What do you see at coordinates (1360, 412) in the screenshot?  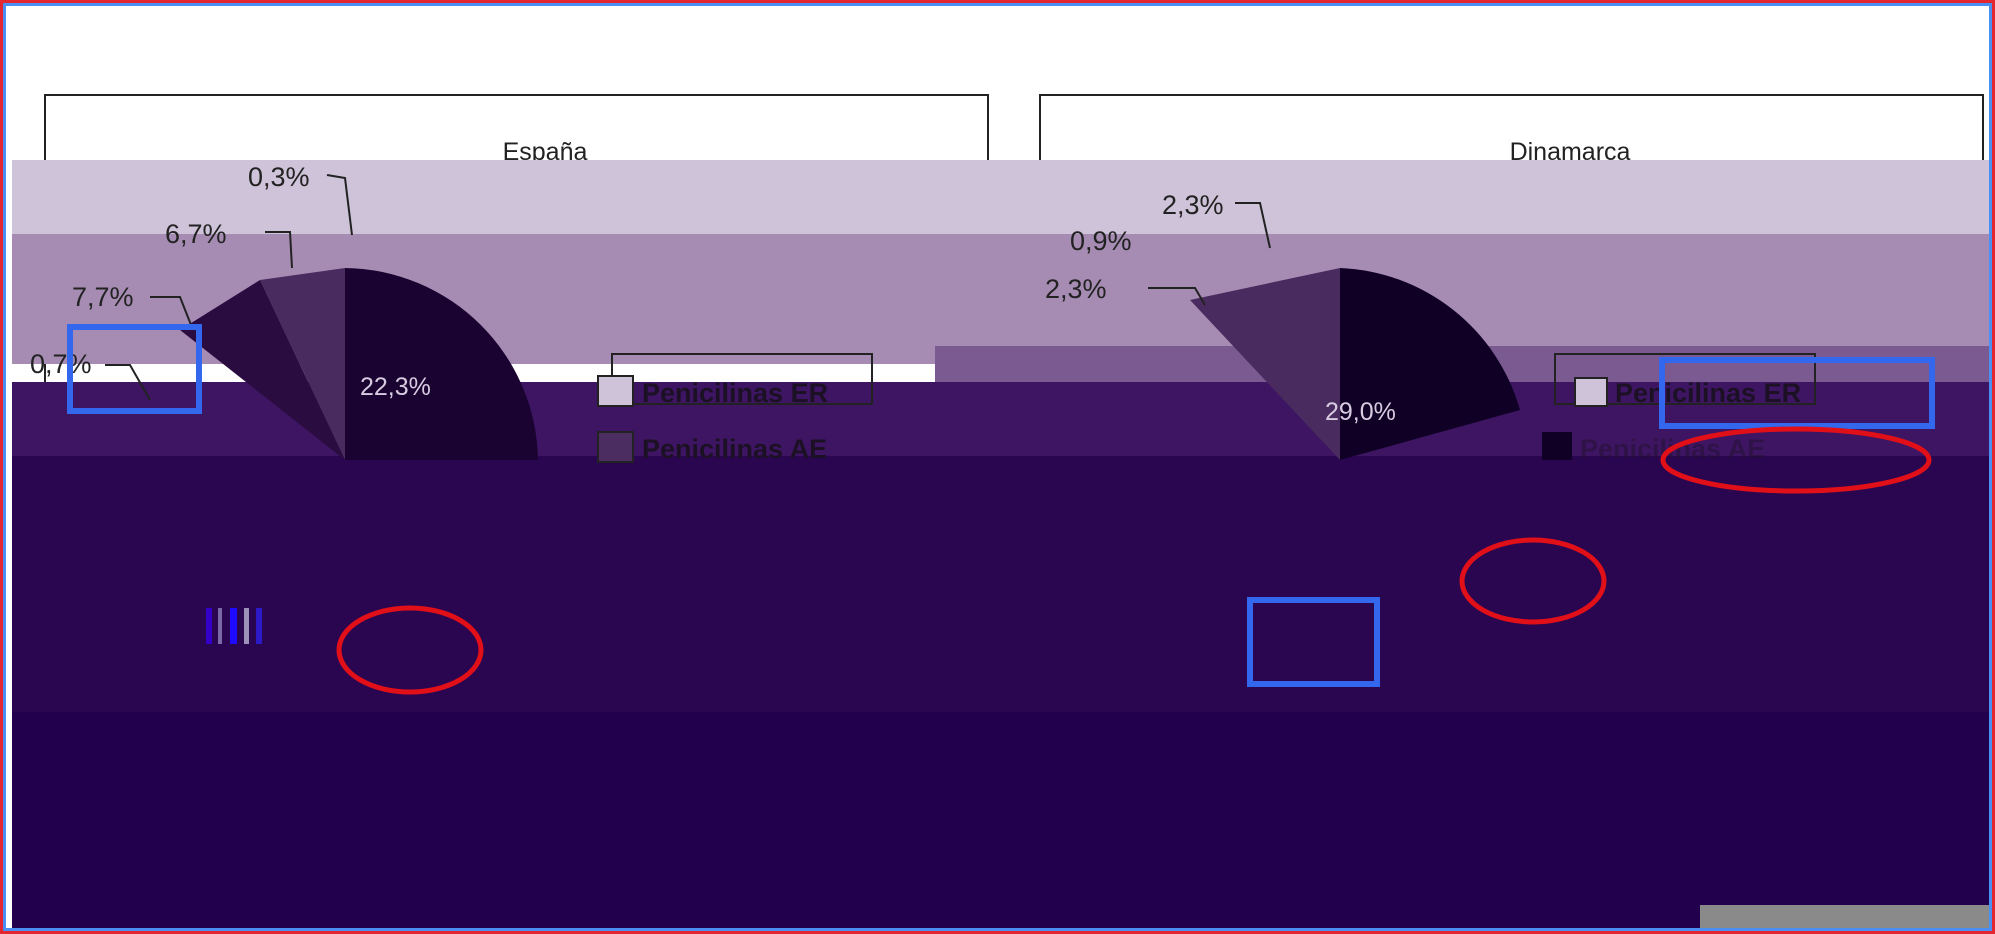 I see `slice-label-denmark-3: 29,0%` at bounding box center [1360, 412].